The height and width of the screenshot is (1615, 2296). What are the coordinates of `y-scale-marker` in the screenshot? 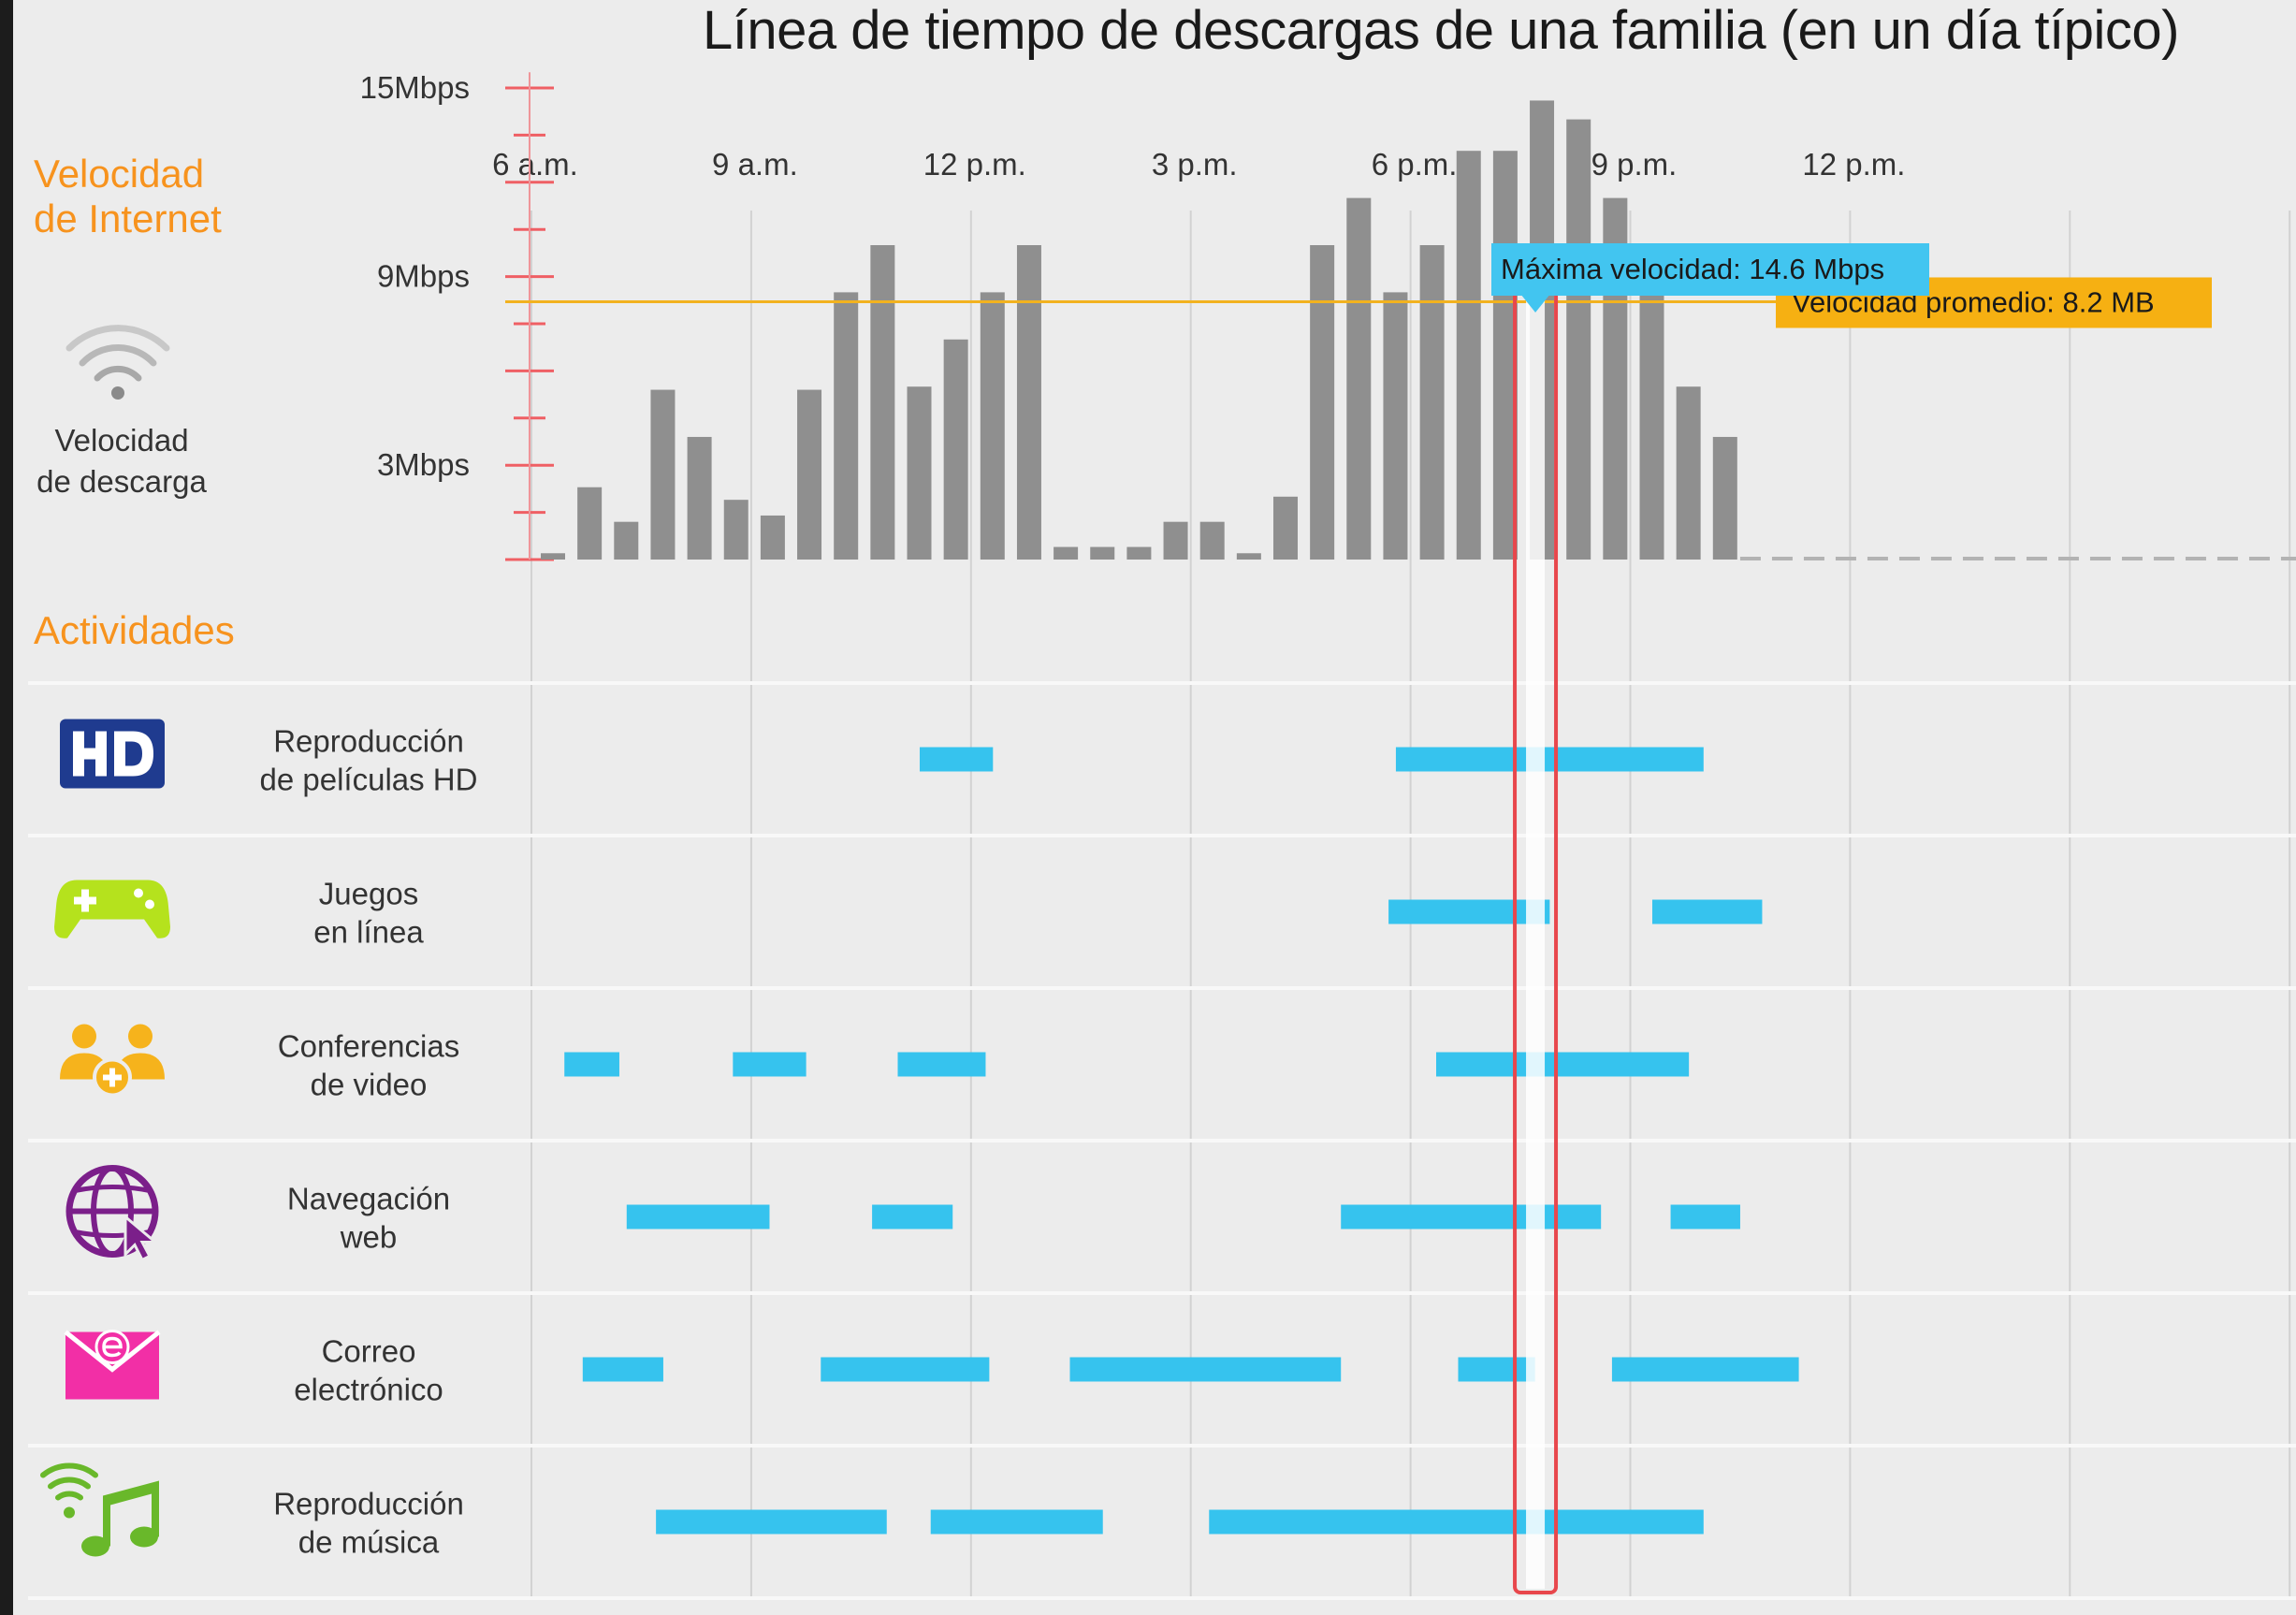 It's located at (529, 316).